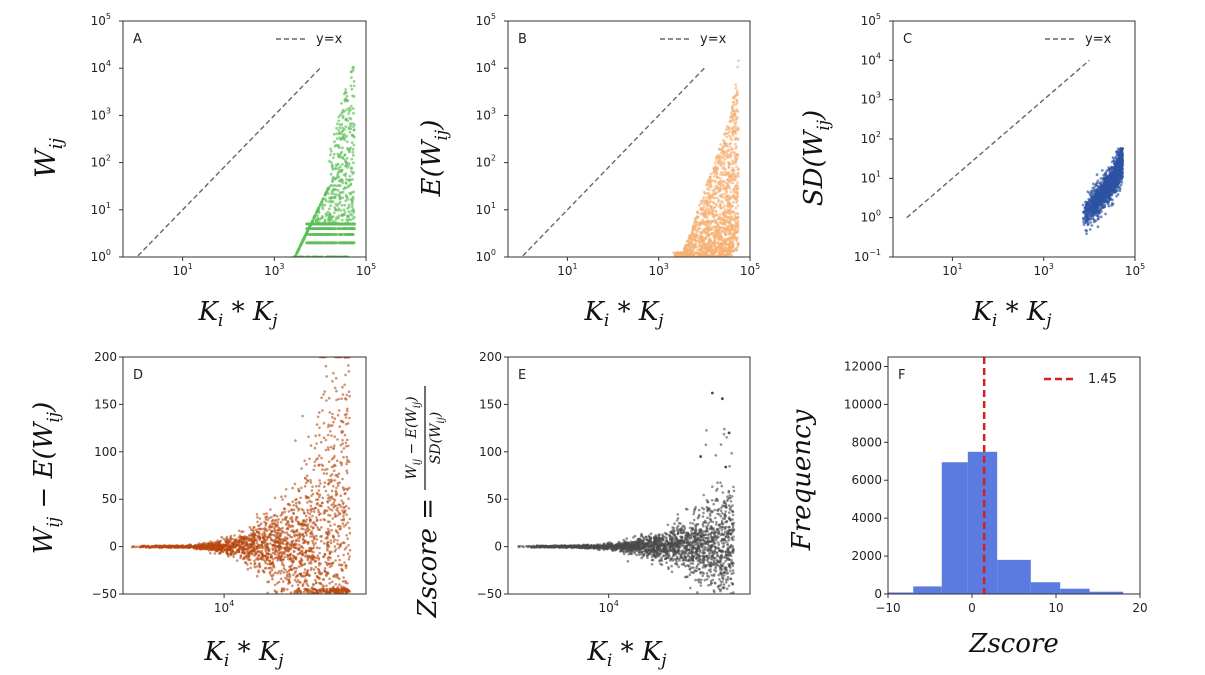 The width and height of the screenshot is (1205, 675). What do you see at coordinates (48, 158) in the screenshot?
I see `ylabel-a: Wij` at bounding box center [48, 158].